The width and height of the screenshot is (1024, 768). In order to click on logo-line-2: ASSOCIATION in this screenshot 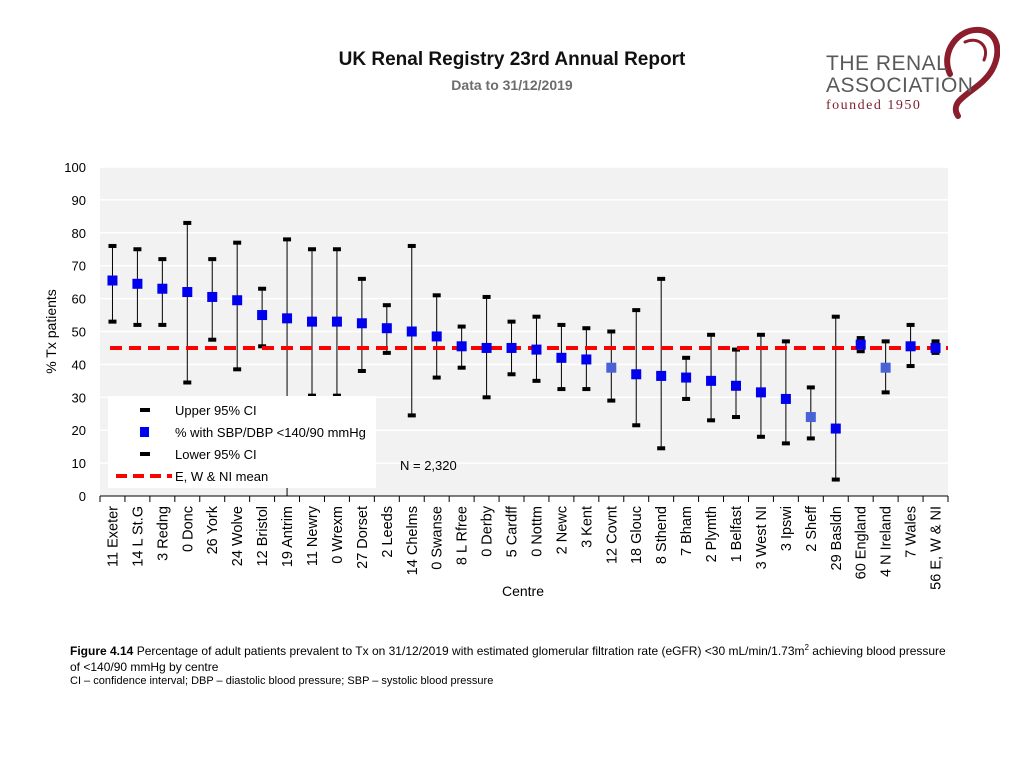, I will do `click(900, 85)`.